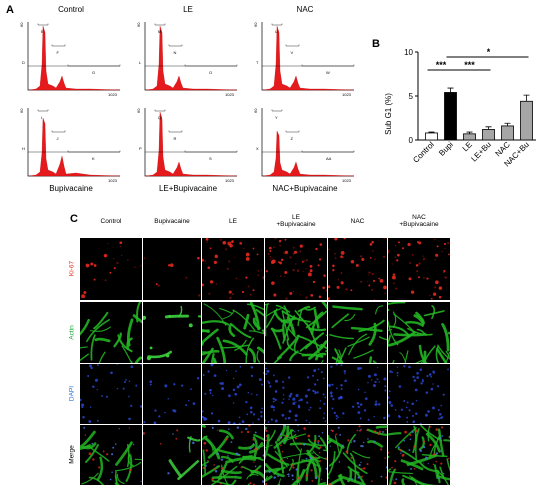  I want to click on histogram-title: LE, so click(188, 9).